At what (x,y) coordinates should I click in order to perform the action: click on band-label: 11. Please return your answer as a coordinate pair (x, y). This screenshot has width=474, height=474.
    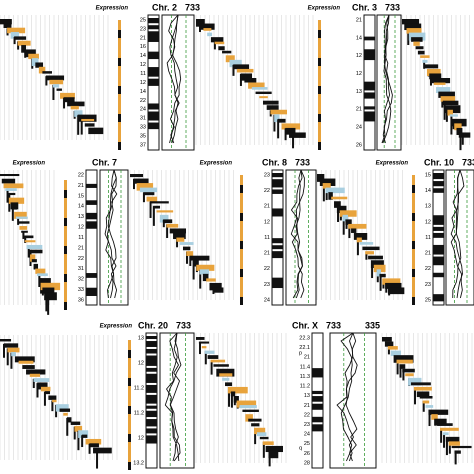
    Looking at the image, I should click on (81, 238).